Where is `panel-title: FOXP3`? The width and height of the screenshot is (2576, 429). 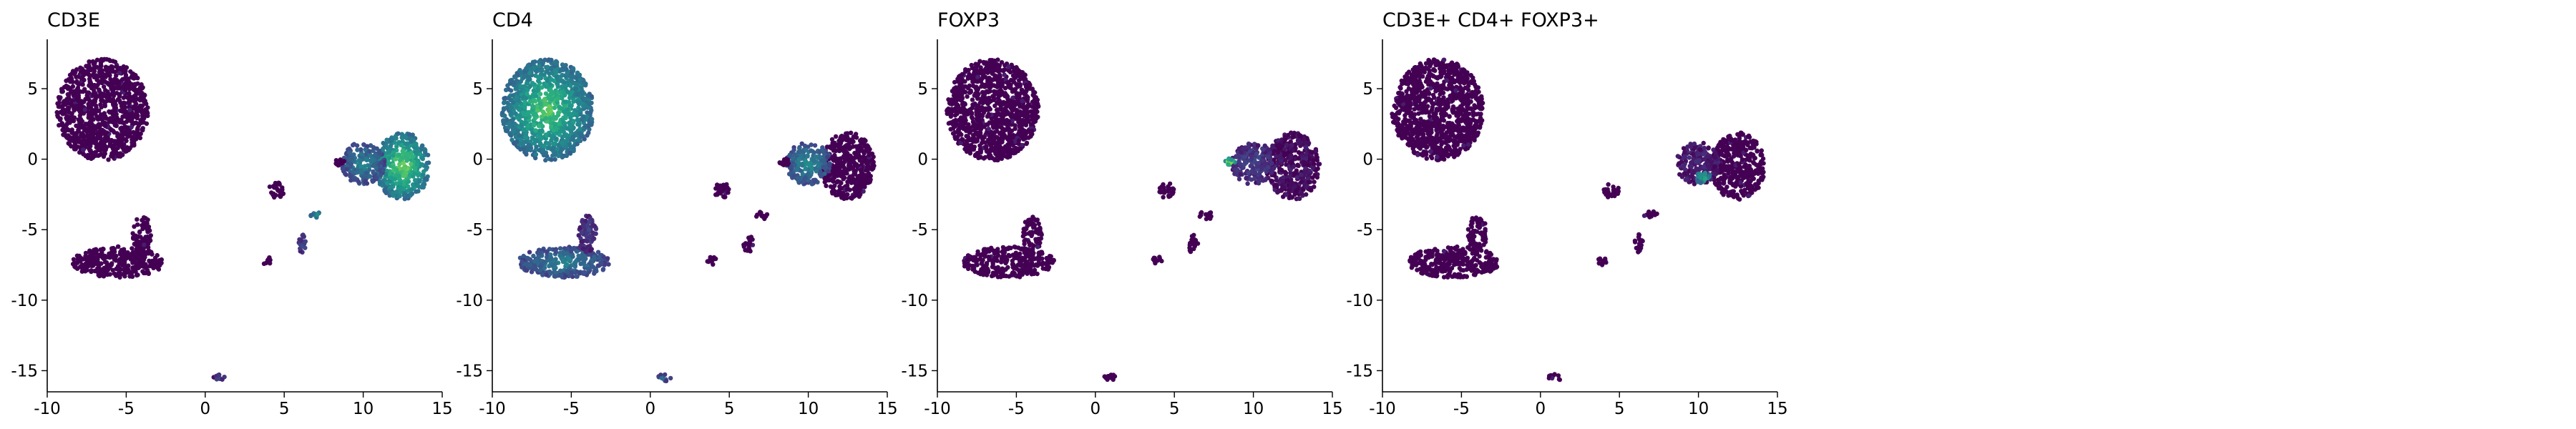 panel-title: FOXP3 is located at coordinates (968, 20).